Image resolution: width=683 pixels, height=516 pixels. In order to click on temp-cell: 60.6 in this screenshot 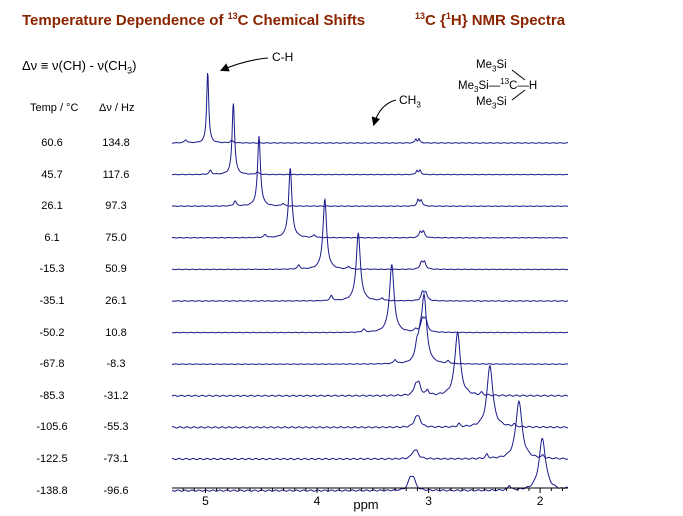, I will do `click(52, 143)`.